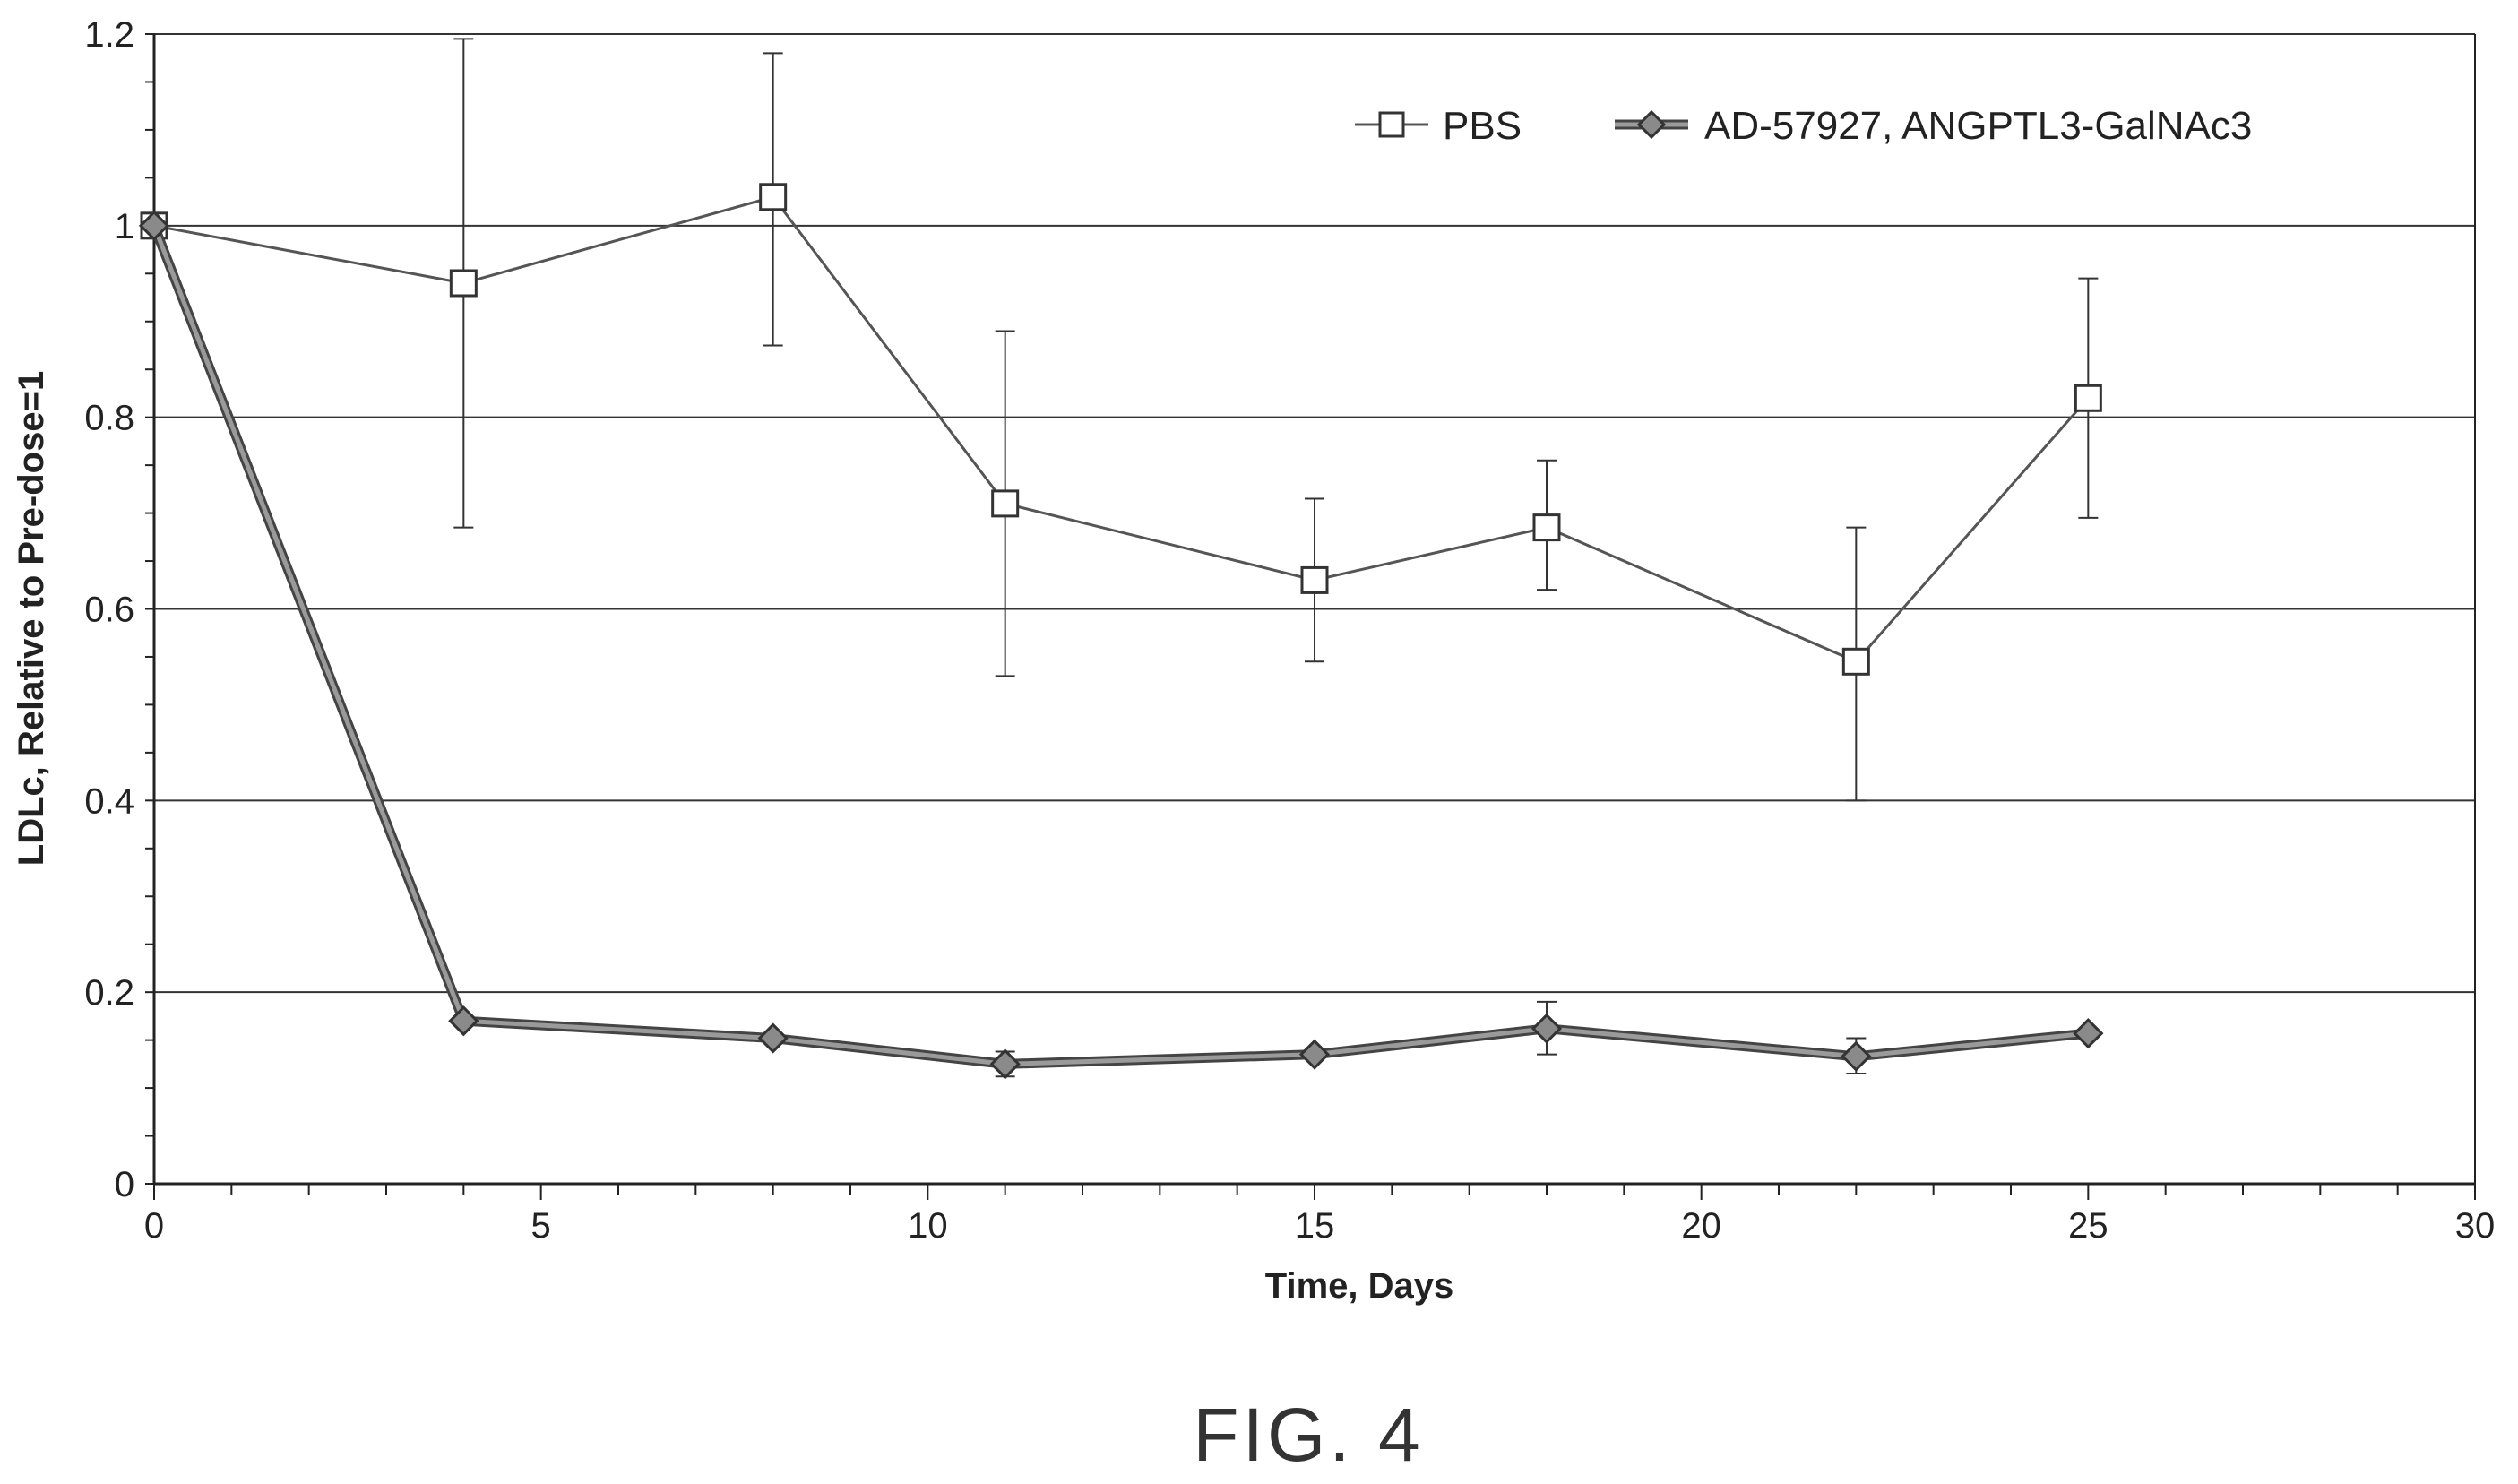 The width and height of the screenshot is (2518, 1484). I want to click on x-tick-label: 30, so click(2475, 1226).